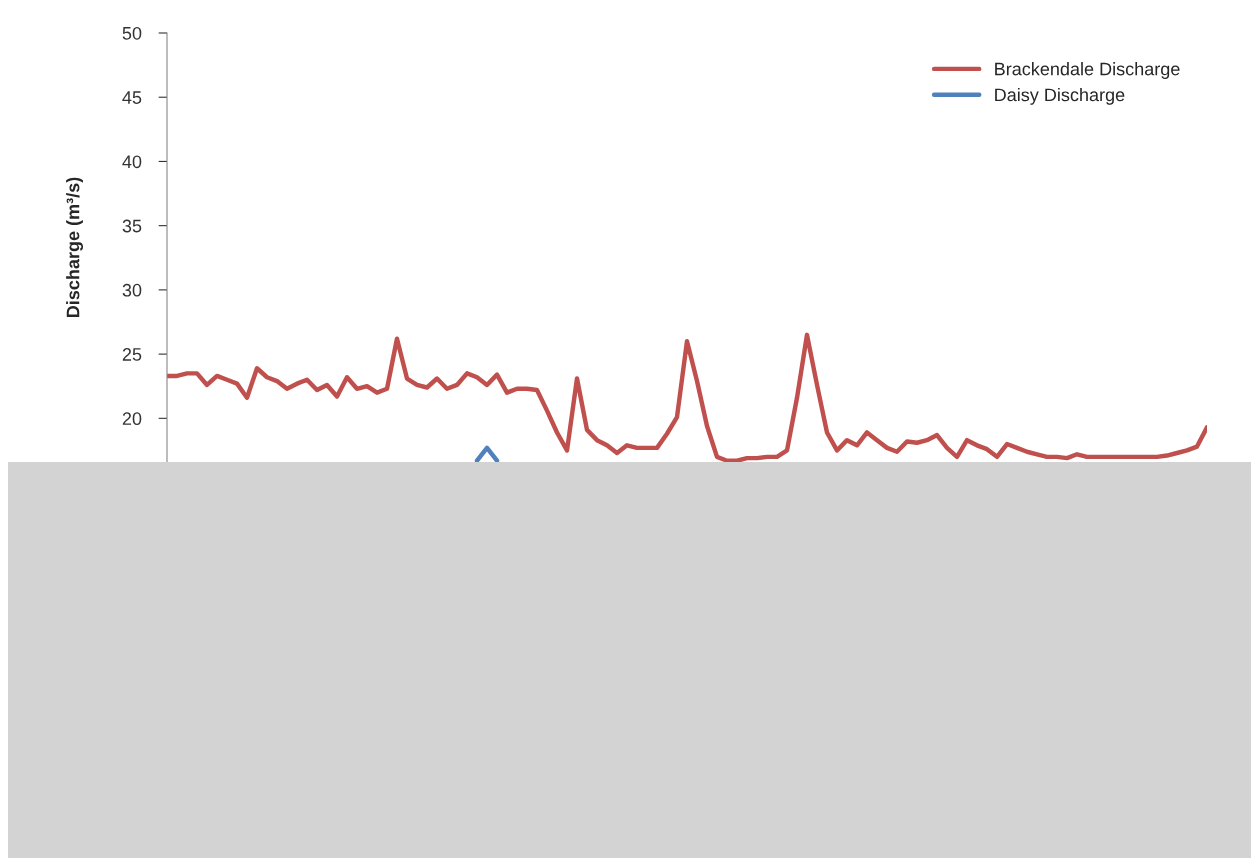 Image resolution: width=1251 pixels, height=858 pixels. What do you see at coordinates (1060, 96) in the screenshot?
I see `legend-label: Daisy Discharge` at bounding box center [1060, 96].